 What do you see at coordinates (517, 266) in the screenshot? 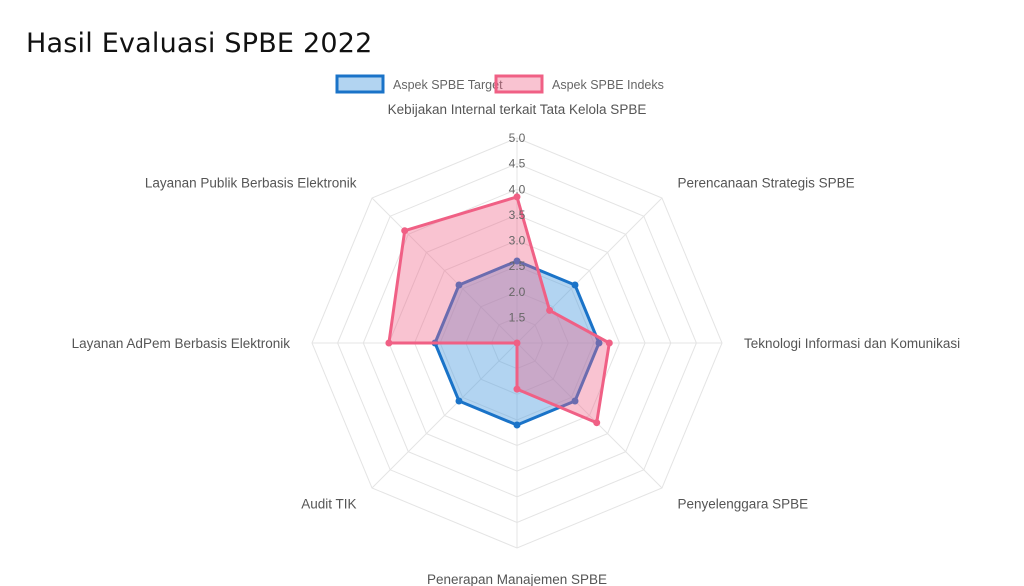
I see `tick-label-2: 2.5` at bounding box center [517, 266].